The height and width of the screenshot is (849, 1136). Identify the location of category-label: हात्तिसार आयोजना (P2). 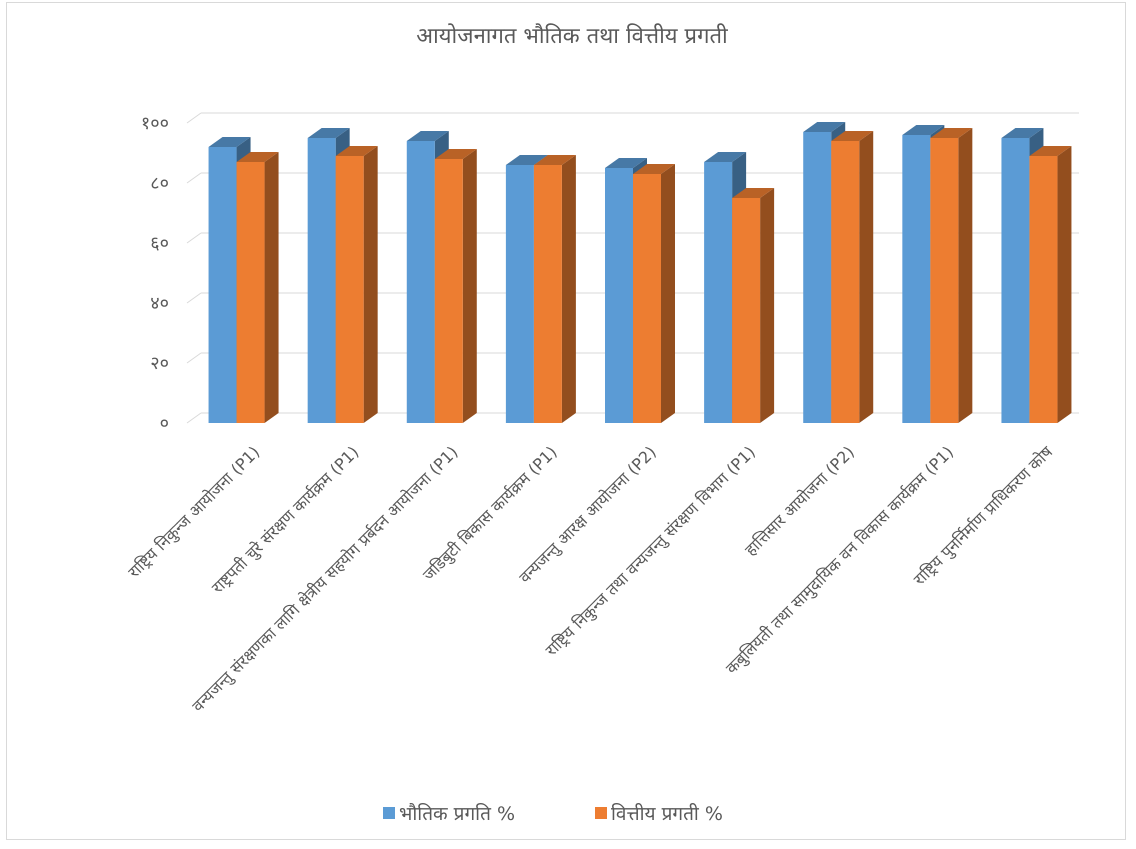
(799, 500).